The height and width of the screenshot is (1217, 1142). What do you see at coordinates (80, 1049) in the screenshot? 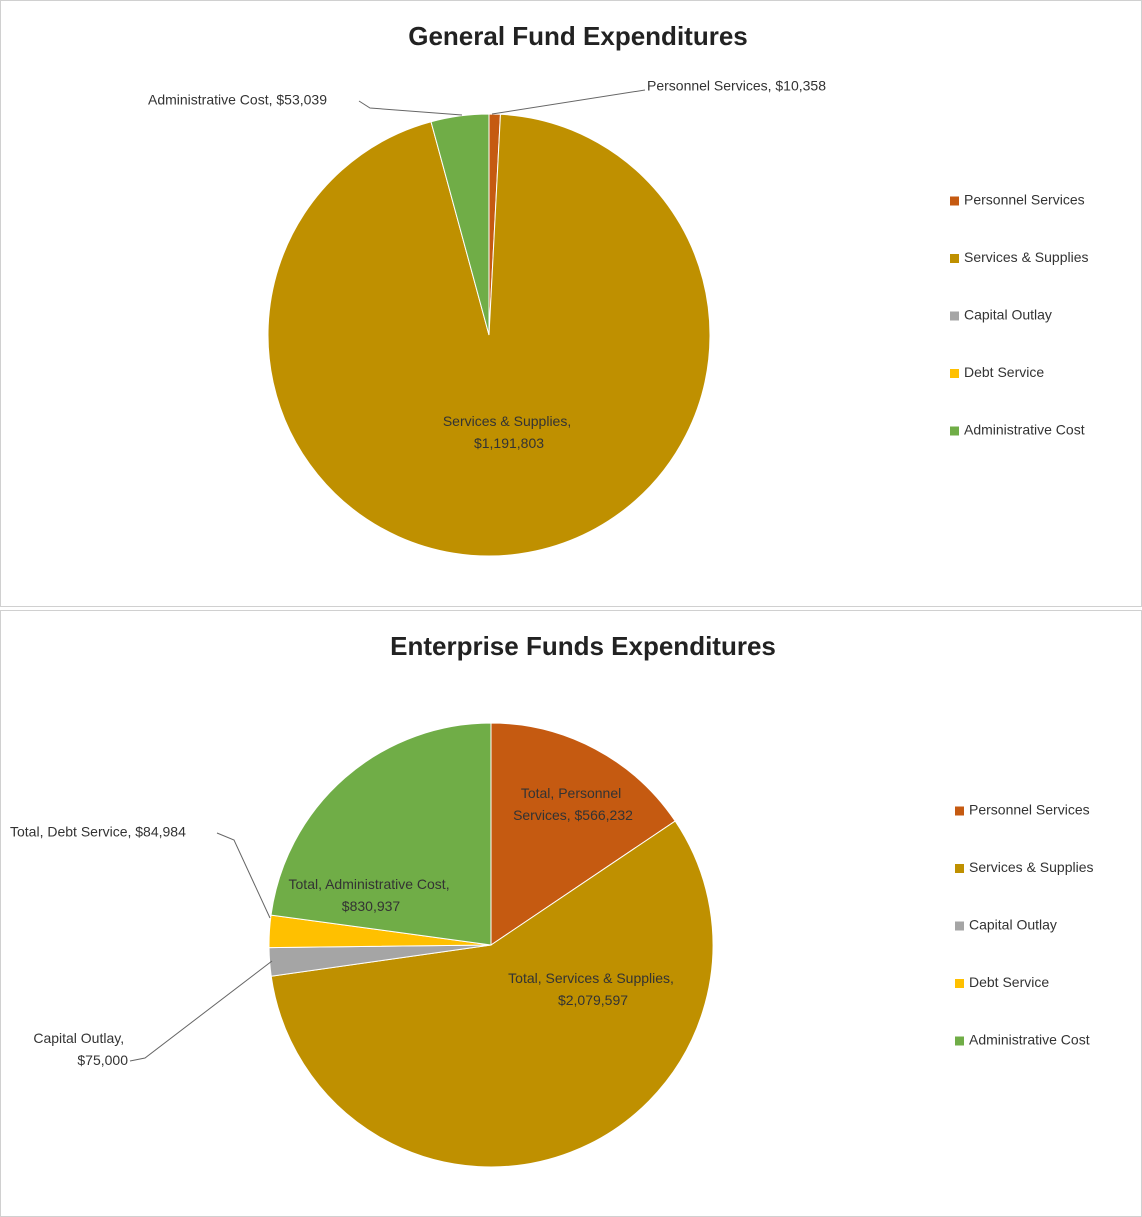
I see `data-label: Capital Outlay, $75,000` at bounding box center [80, 1049].